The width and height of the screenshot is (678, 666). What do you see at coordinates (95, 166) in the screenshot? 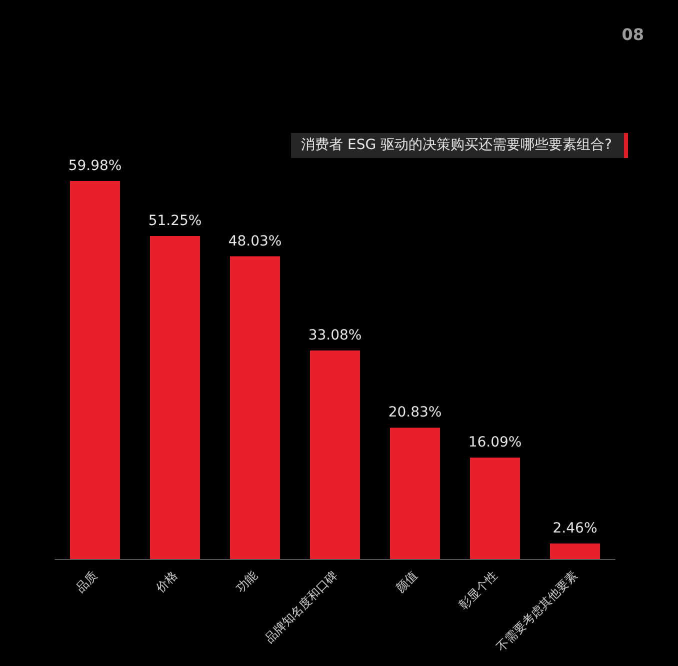
I see `data-label: 59.98%` at bounding box center [95, 166].